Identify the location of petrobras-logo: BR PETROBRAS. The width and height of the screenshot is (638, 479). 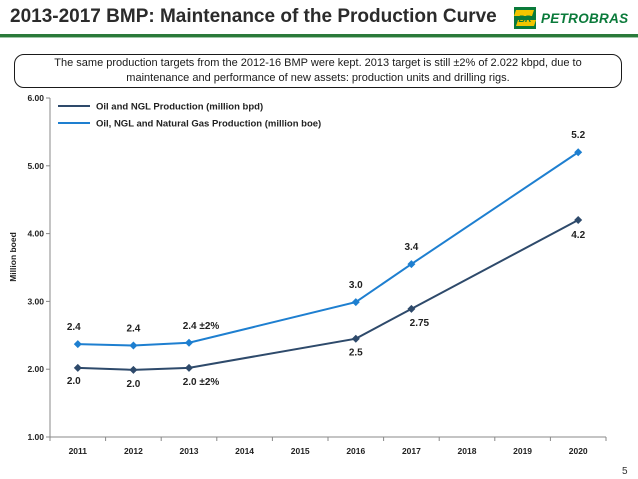
(571, 18).